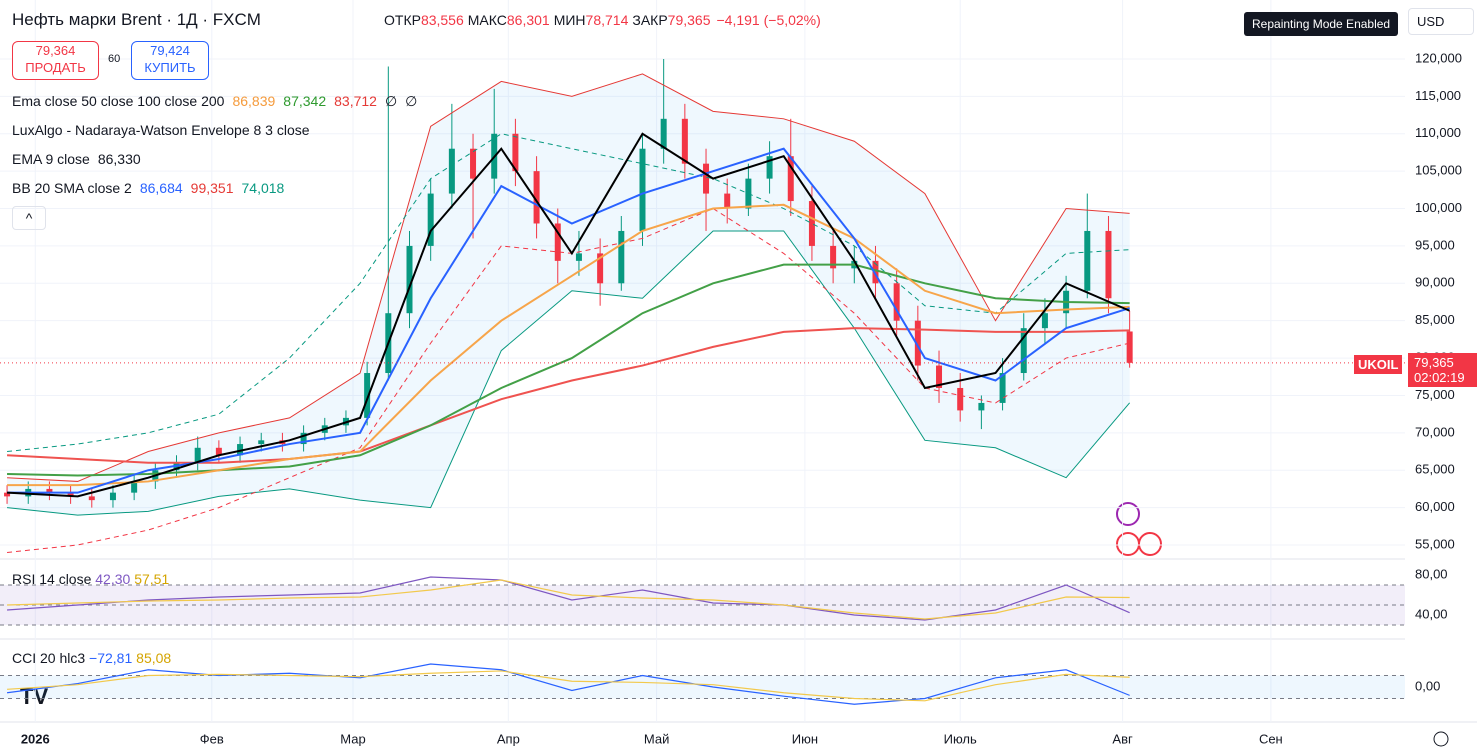  Describe the element at coordinates (355, 101) in the screenshot. I see `legend-value: 83,712` at that location.